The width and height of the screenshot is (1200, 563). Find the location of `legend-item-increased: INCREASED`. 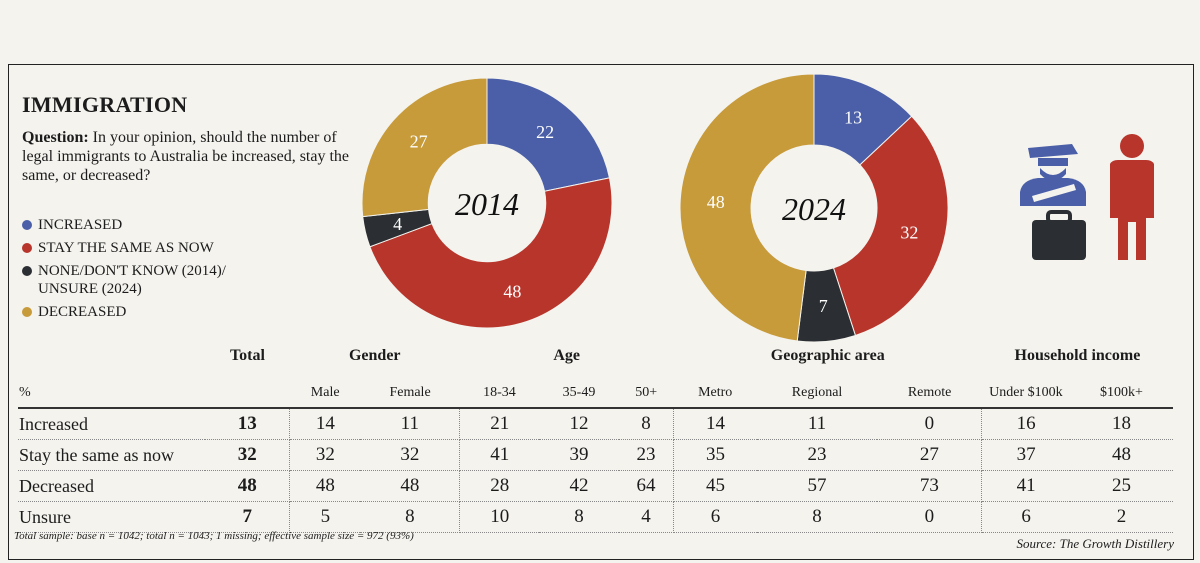

legend-item-increased: INCREASED is located at coordinates (145, 225).